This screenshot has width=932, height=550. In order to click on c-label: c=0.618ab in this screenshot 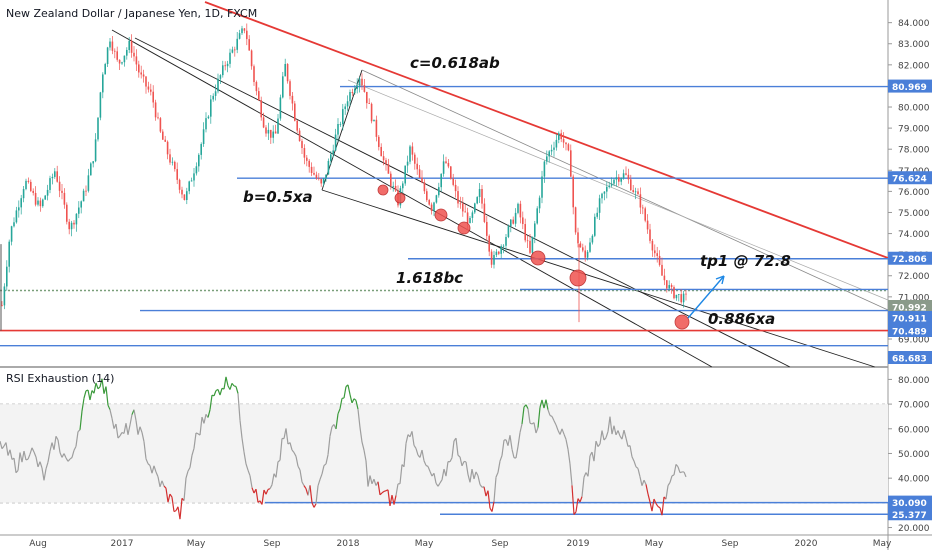, I will do `click(455, 63)`.